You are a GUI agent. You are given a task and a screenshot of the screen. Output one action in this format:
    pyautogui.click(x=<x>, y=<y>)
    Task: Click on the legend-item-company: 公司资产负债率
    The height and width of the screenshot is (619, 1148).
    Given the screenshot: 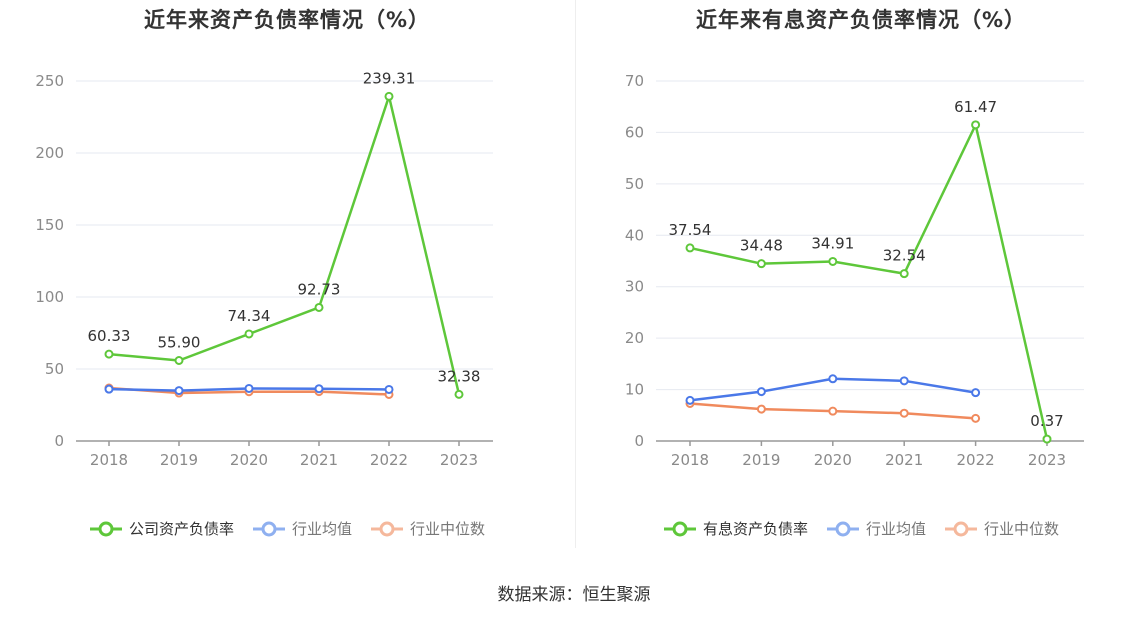 What is the action you would take?
    pyautogui.click(x=161, y=528)
    